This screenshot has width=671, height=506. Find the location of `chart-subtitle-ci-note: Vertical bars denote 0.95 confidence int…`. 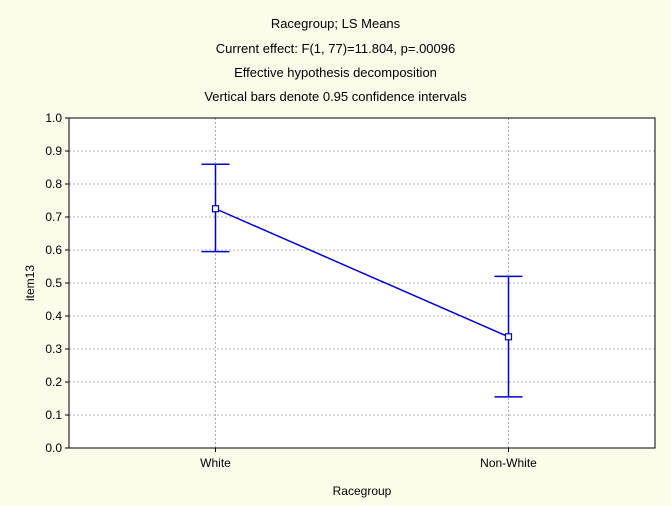

chart-subtitle-ci-note: Vertical bars denote 0.95 confidence int… is located at coordinates (335, 96).